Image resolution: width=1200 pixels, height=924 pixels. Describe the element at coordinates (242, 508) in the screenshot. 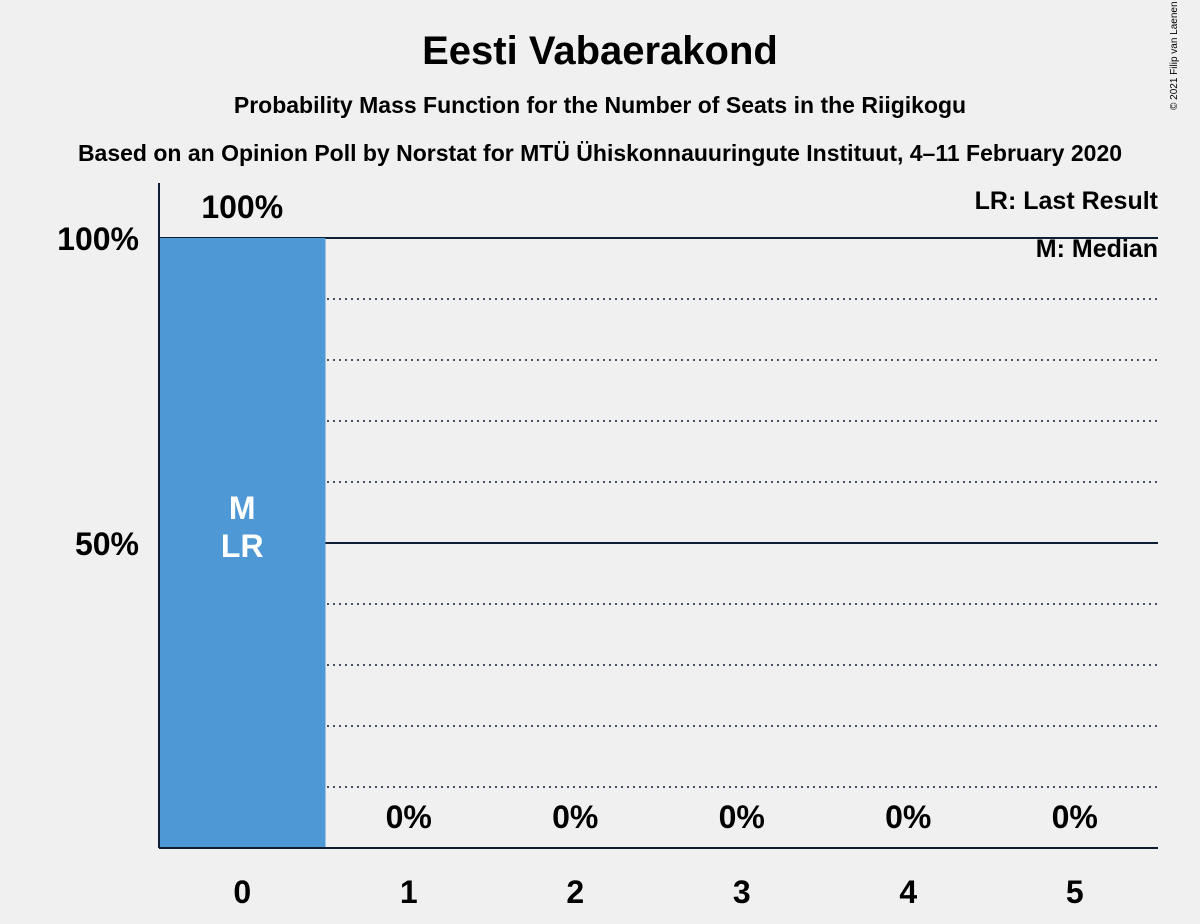

I see `bar-annotation: M` at that location.